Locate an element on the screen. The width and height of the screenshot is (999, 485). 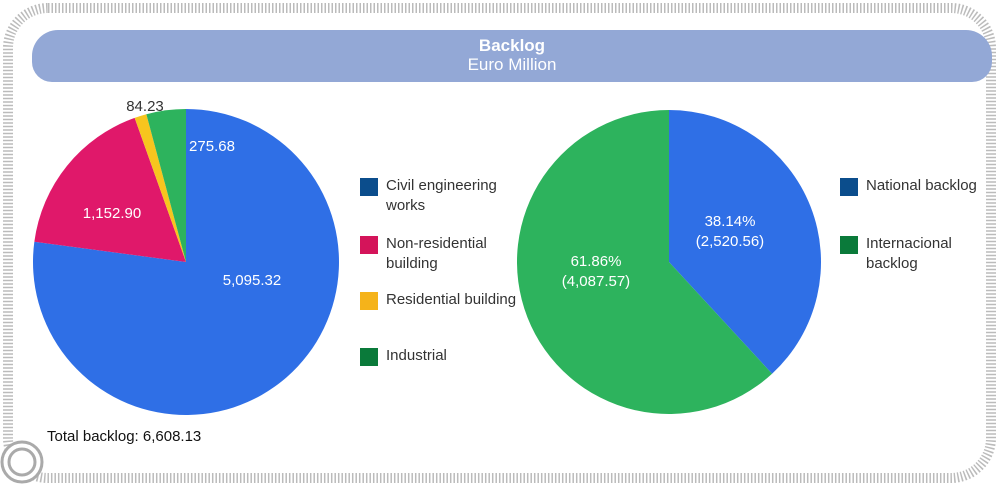
footnote: Total backlog: 6,608.13 is located at coordinates (124, 436).